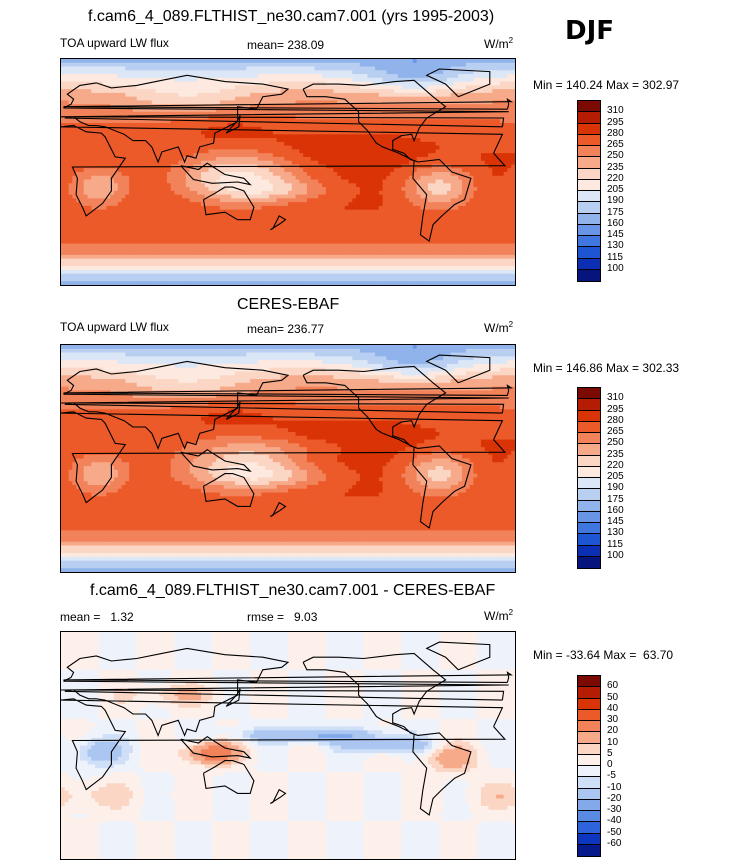 Image resolution: width=732 pixels, height=865 pixels. I want to click on panel3-rmse-label: rmse = 9.03, so click(282, 617).